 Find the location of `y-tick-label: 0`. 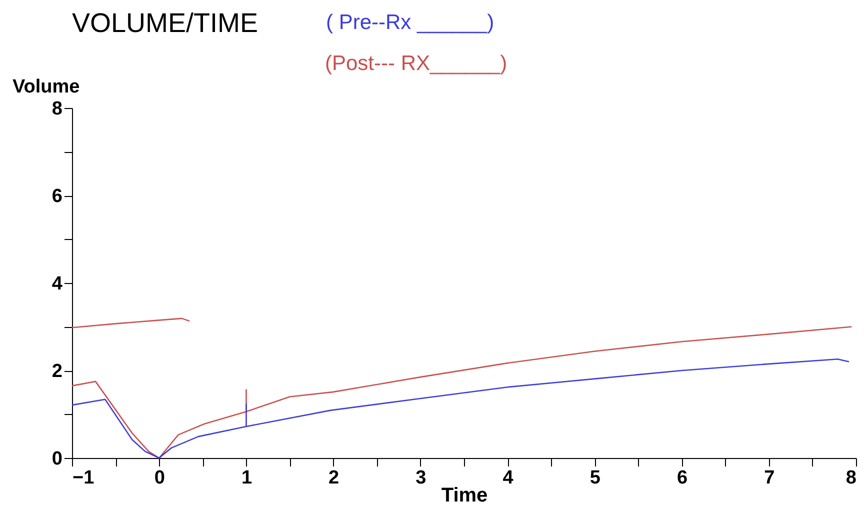

y-tick-label: 0 is located at coordinates (57, 459).